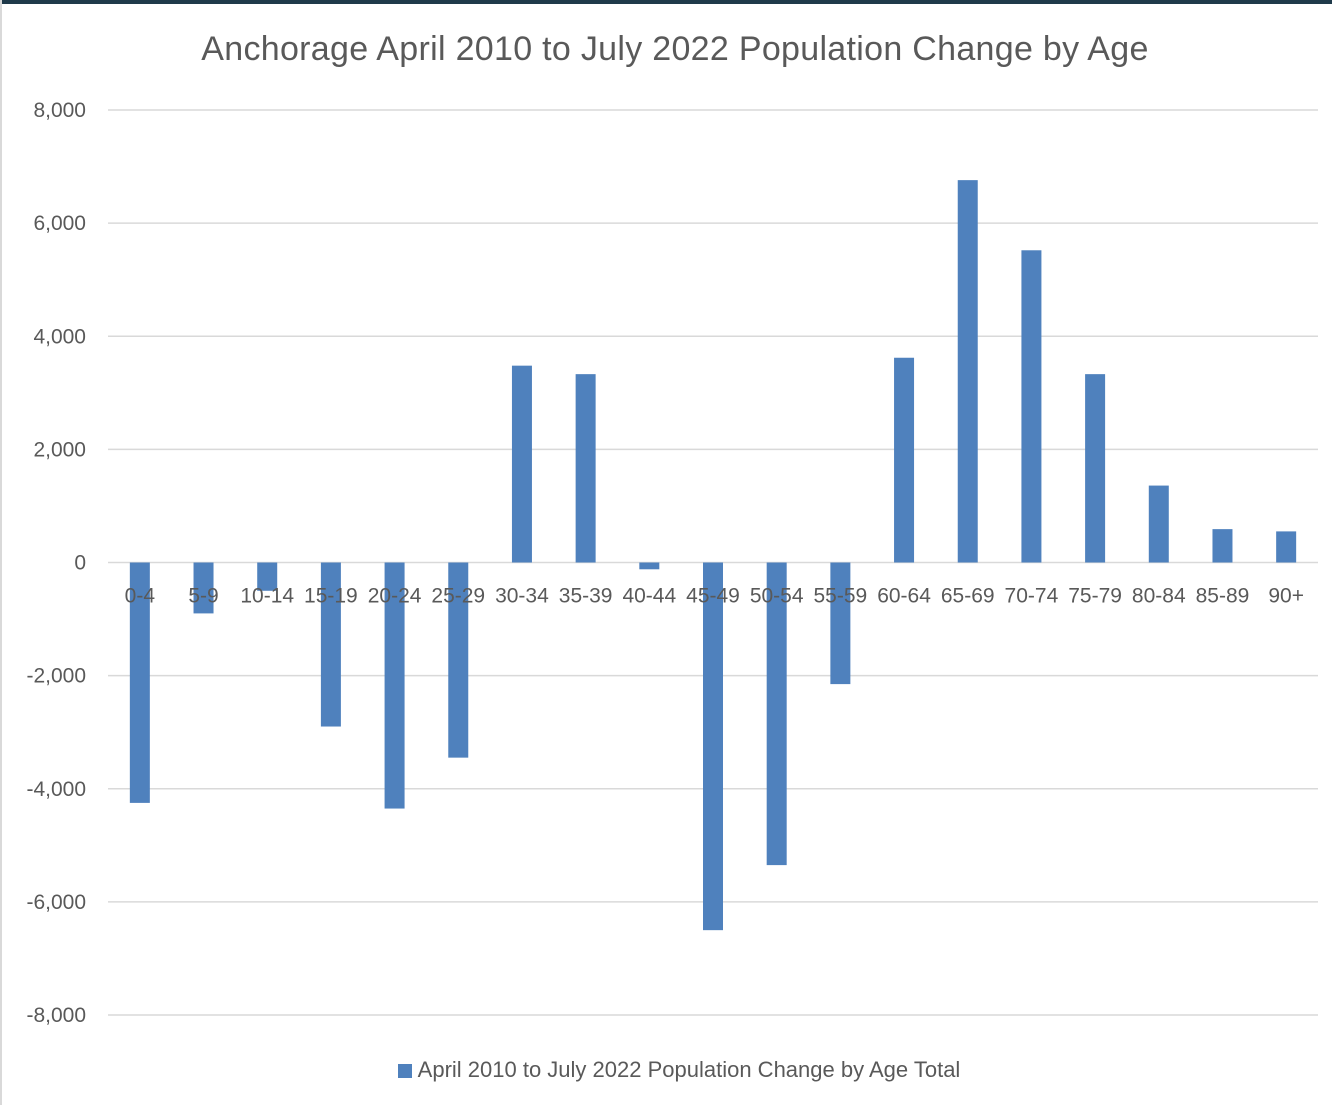 Image resolution: width=1332 pixels, height=1105 pixels. I want to click on y-tick-label: -4,000, so click(56, 789).